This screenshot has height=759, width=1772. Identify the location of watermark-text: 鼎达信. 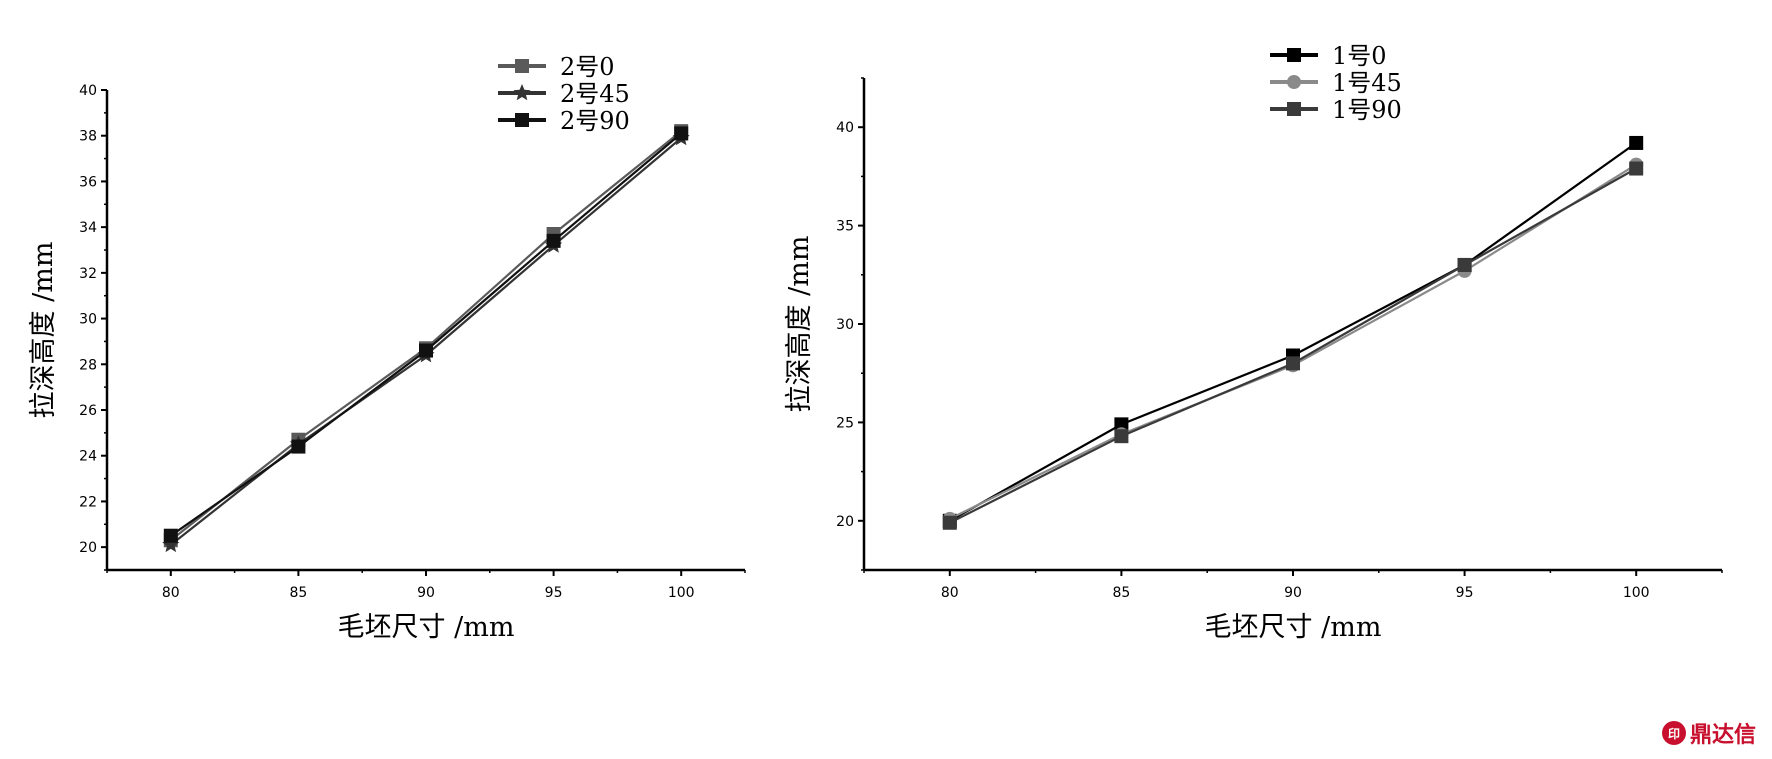
(1722, 735).